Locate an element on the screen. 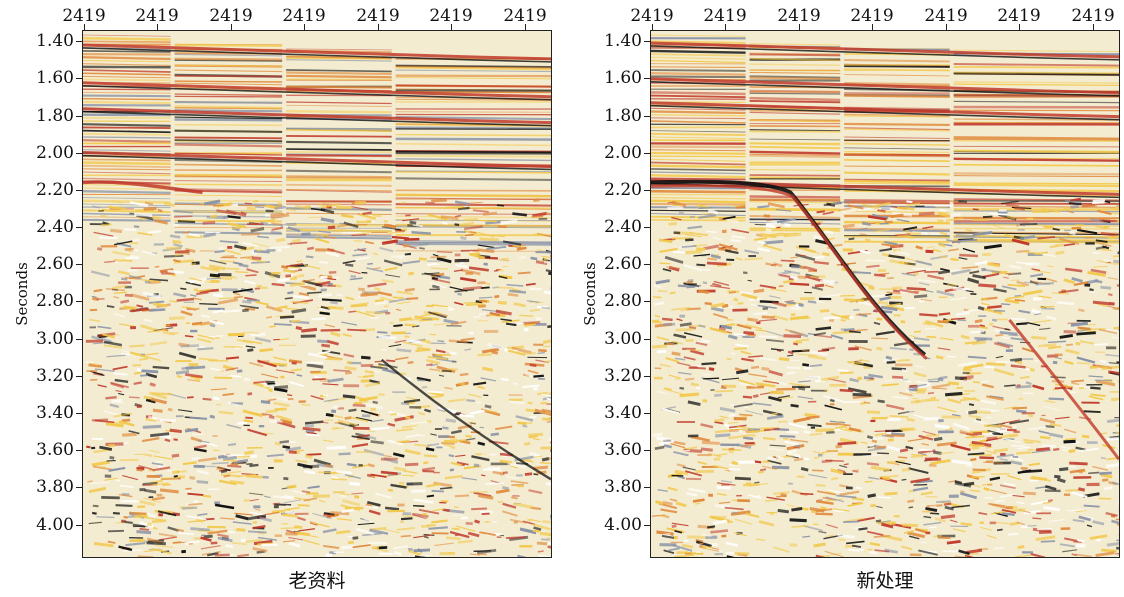 The height and width of the screenshot is (597, 1124). panel-caption: 老资料 is located at coordinates (317, 581).